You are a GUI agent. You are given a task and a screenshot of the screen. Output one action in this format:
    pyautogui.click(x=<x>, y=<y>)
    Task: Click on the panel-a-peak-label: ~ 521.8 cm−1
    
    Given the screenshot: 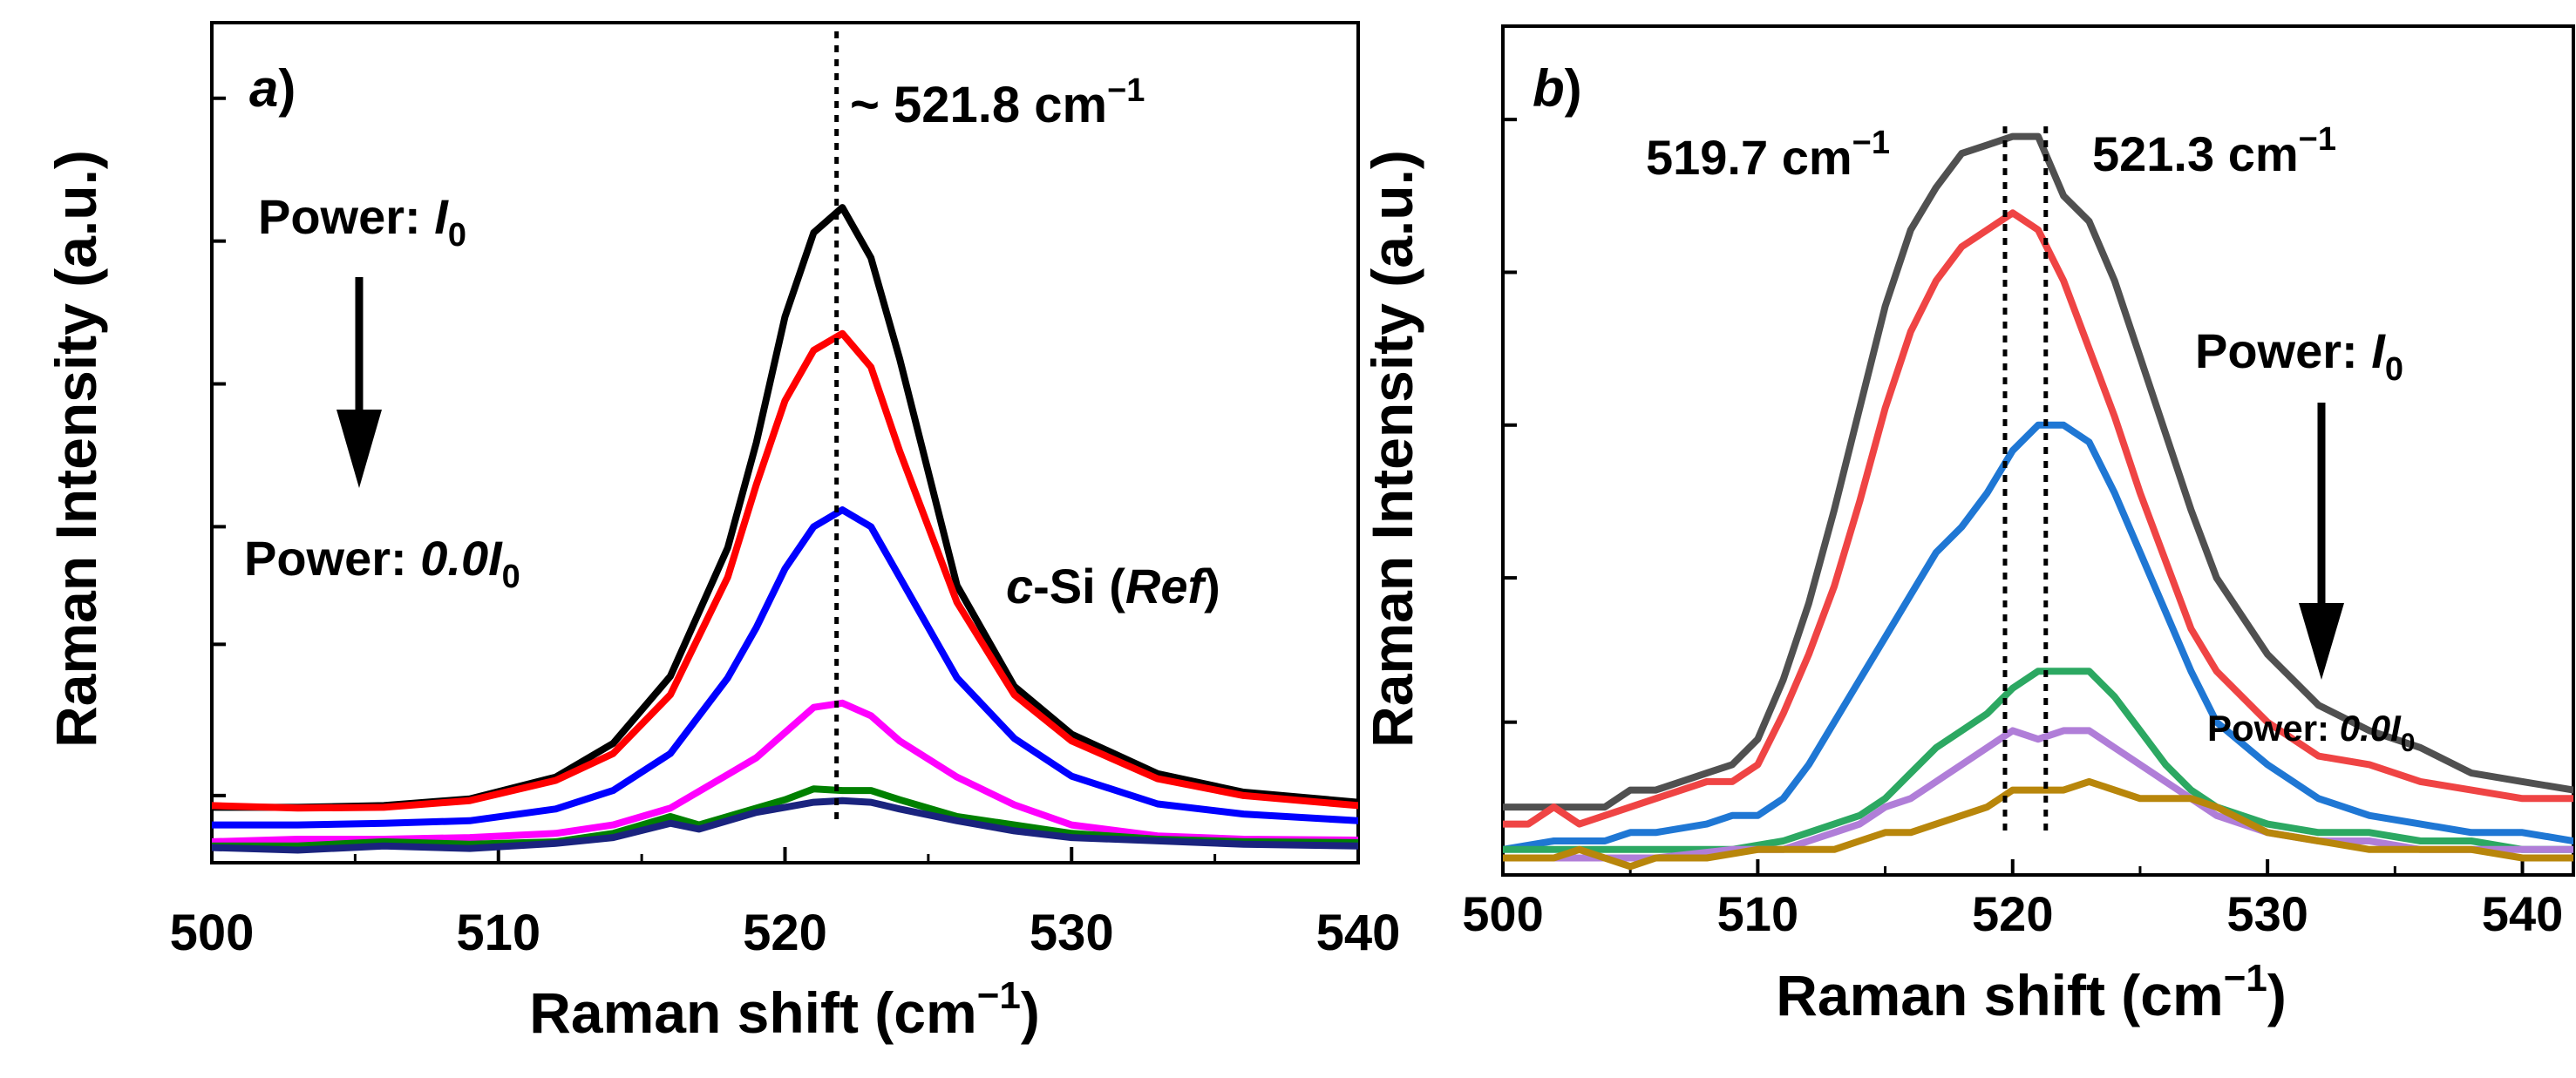 What is the action you would take?
    pyautogui.click(x=998, y=102)
    